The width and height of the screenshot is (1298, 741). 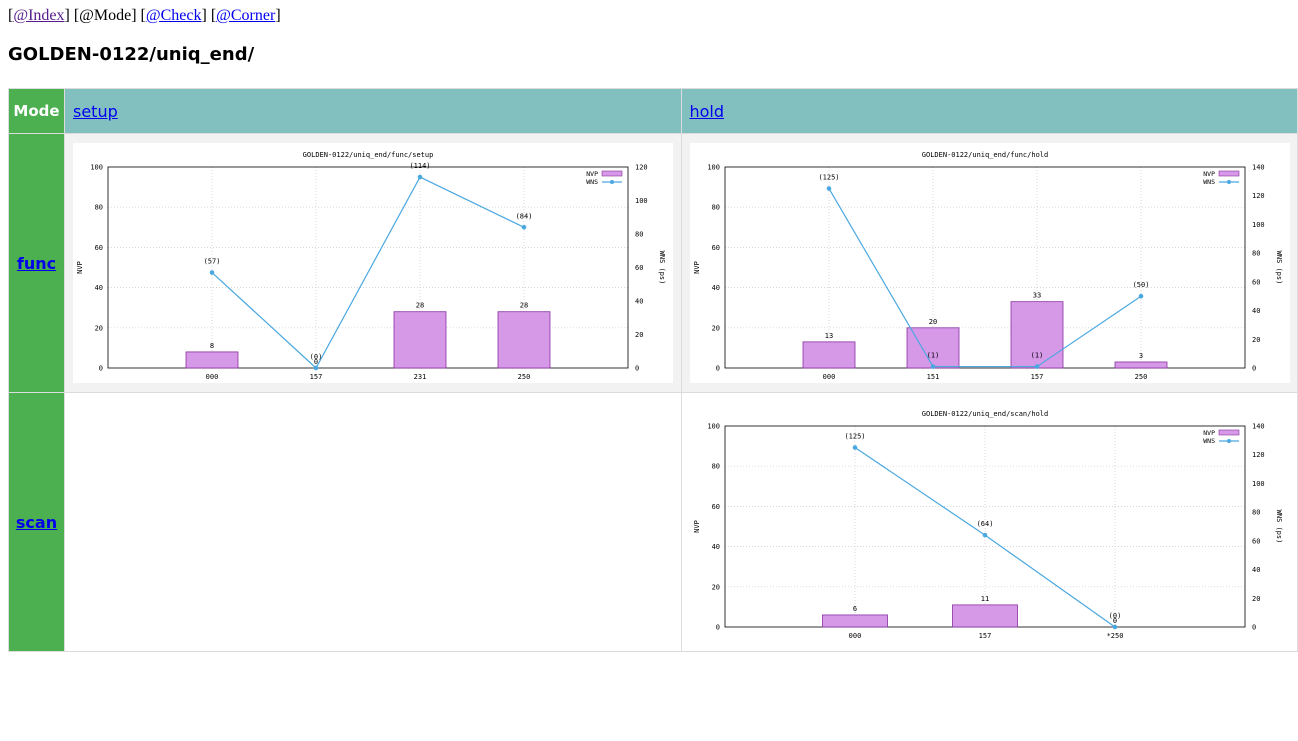 What do you see at coordinates (989, 111) in the screenshot?
I see `column-header-hold: hold` at bounding box center [989, 111].